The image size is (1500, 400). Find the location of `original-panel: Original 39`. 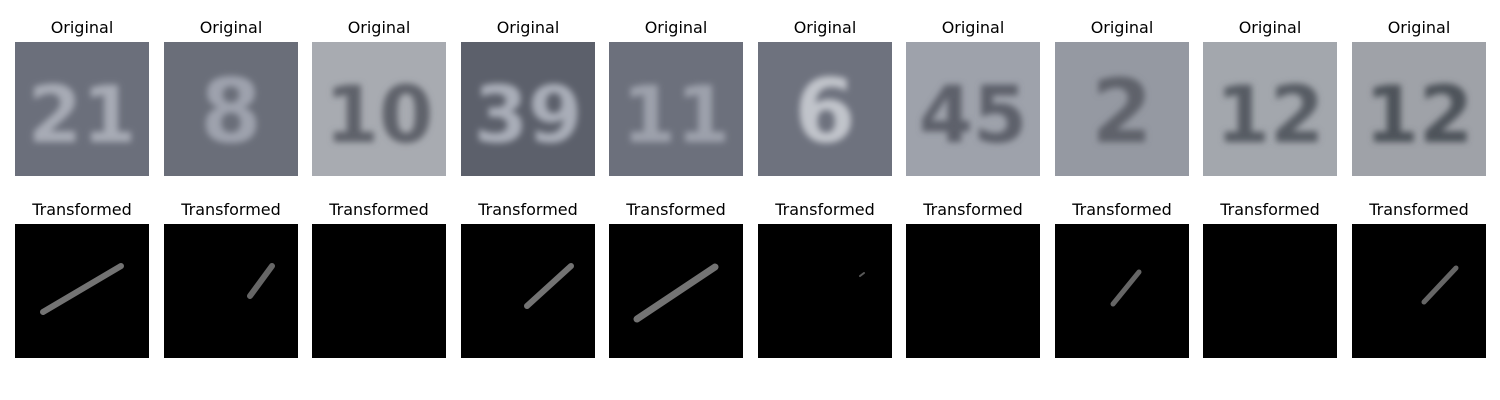

original-panel: Original 39 is located at coordinates (528, 95).